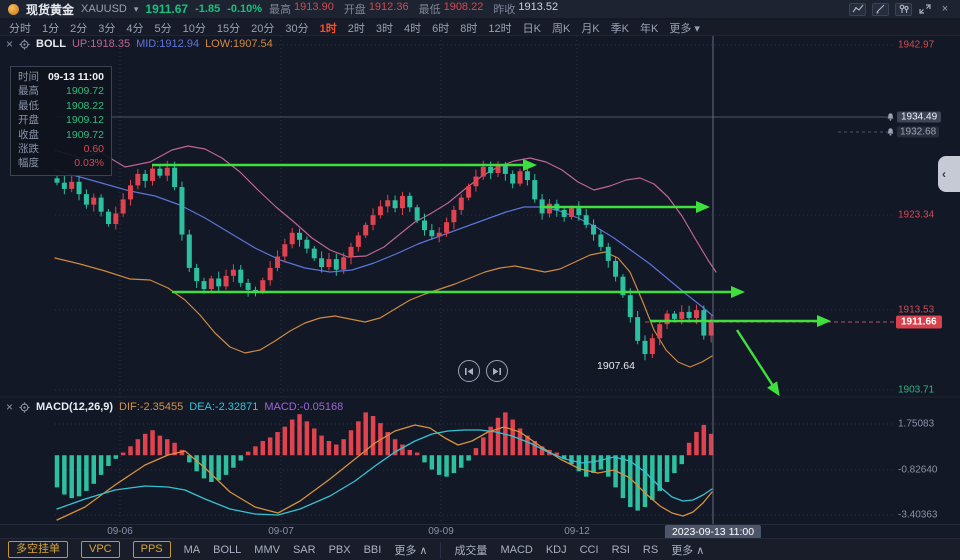 The image size is (960, 560). Describe the element at coordinates (925, 9) in the screenshot. I see `expand-icon` at that location.